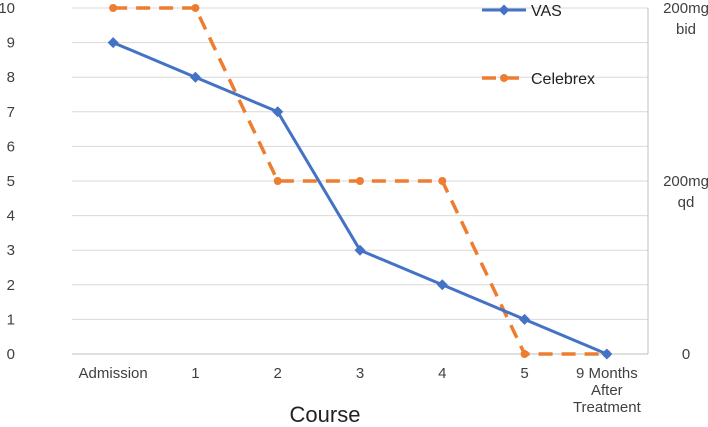 The height and width of the screenshot is (427, 708). Describe the element at coordinates (524, 373) in the screenshot. I see `x-tick-label: 5` at that location.